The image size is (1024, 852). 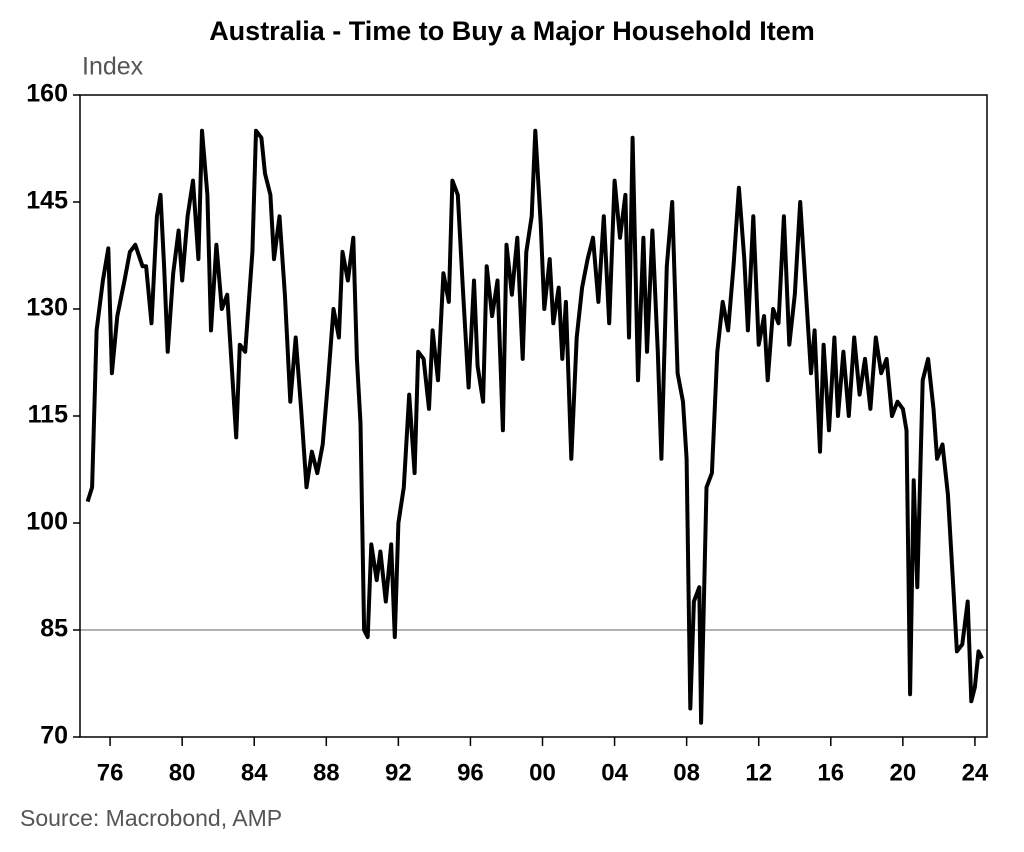 What do you see at coordinates (110, 772) in the screenshot?
I see `x-tick-label: 76` at bounding box center [110, 772].